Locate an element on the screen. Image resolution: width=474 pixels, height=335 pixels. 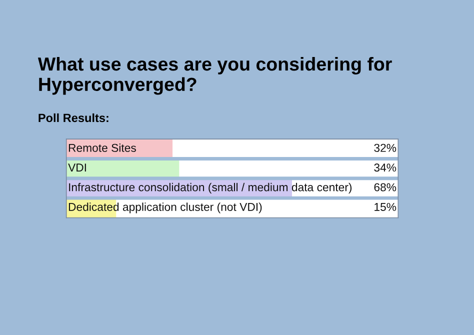
y-tick-label: Remote Sites is located at coordinates (102, 148).